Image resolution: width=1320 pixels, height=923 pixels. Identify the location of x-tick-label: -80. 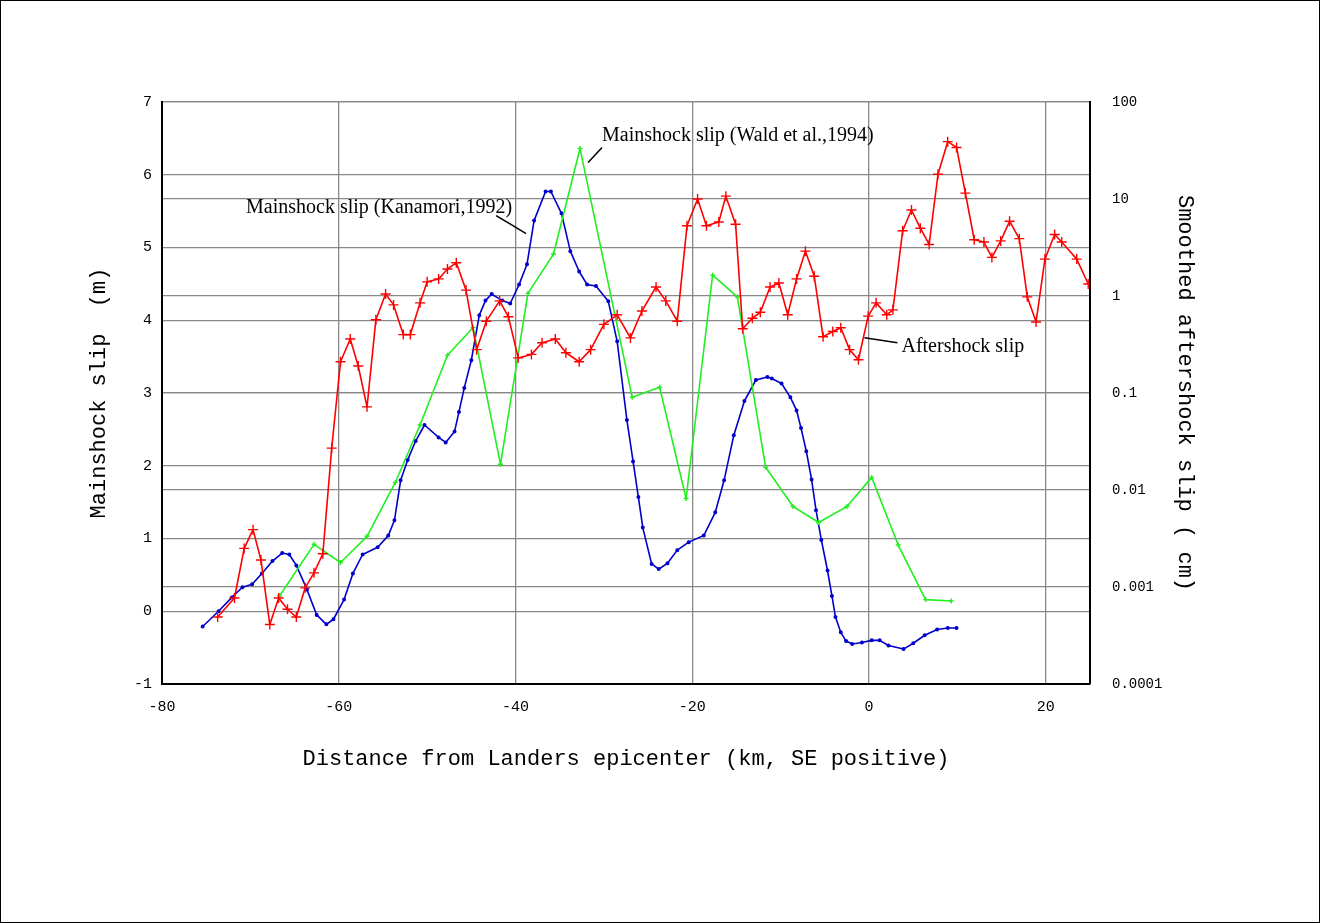
(162, 707).